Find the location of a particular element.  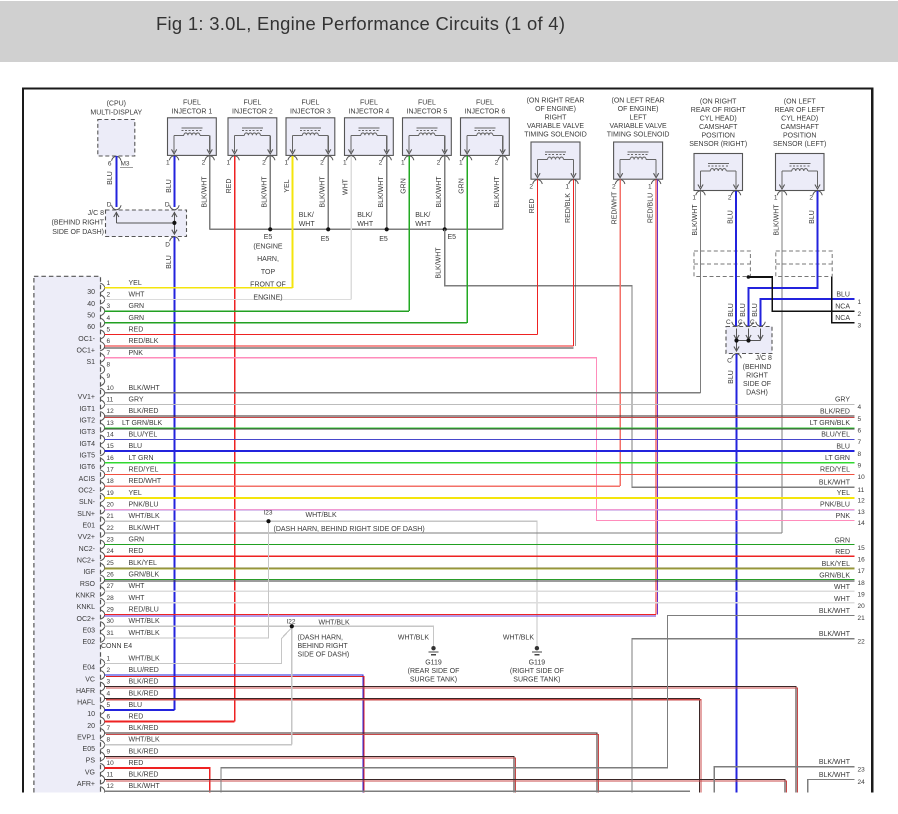

svg-text: FUEL is located at coordinates (252, 103).